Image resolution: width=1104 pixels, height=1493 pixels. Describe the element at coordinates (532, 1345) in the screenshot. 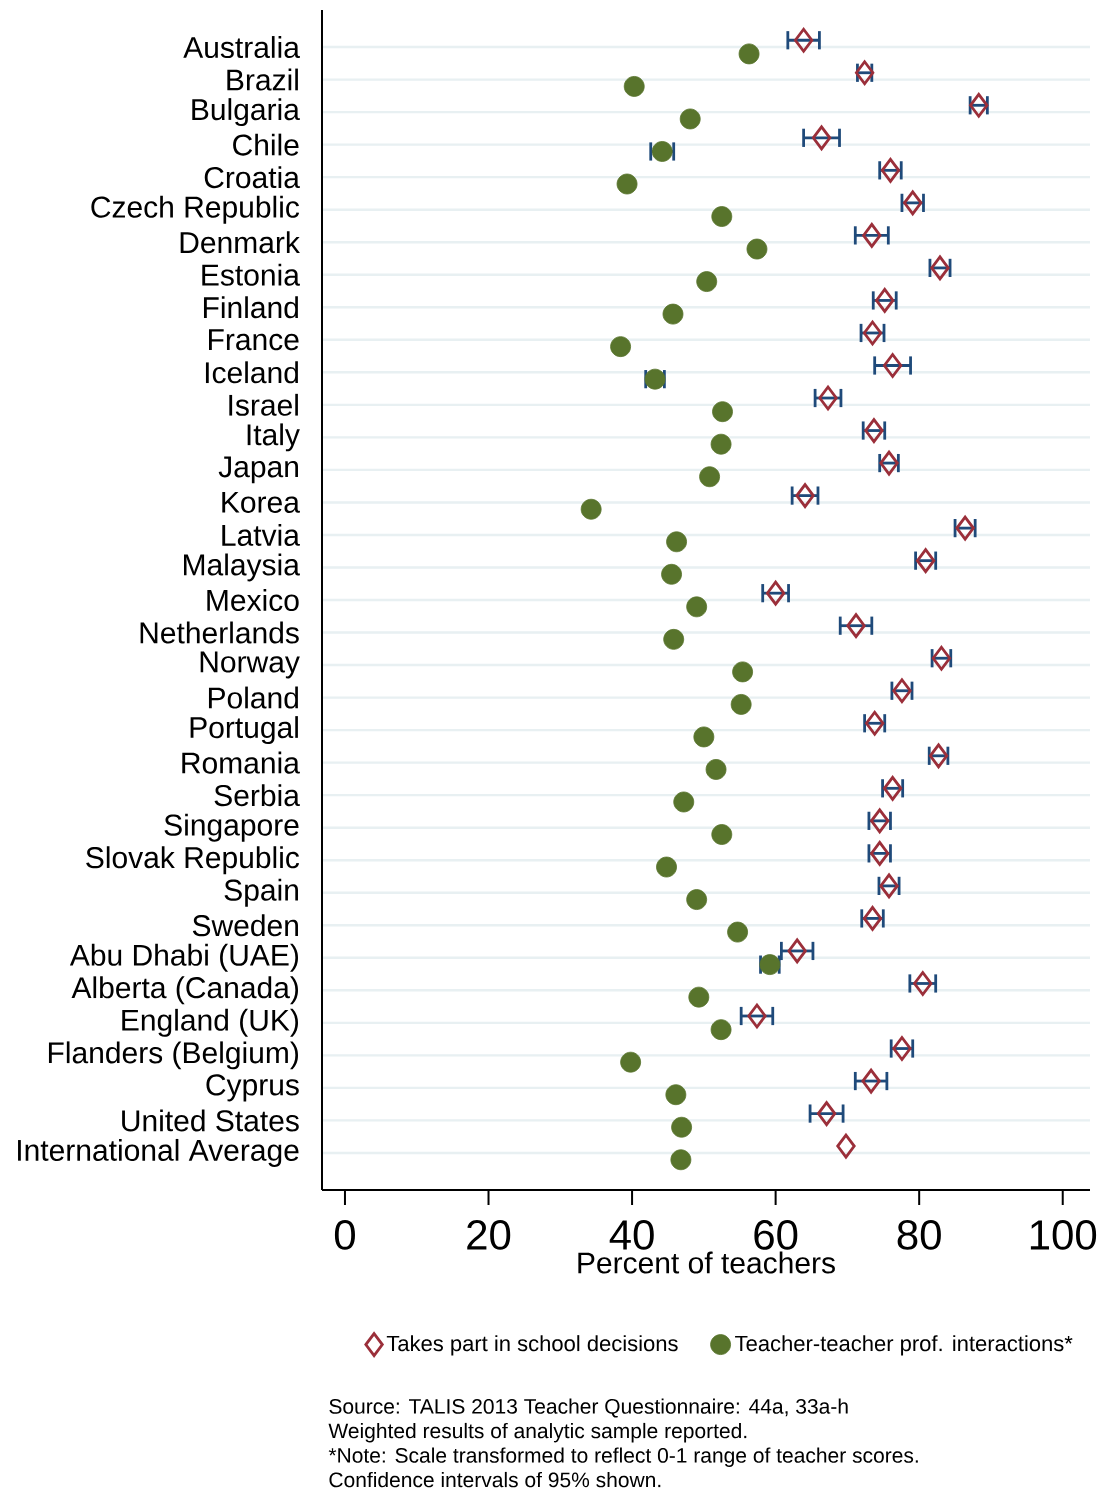

I see `legend-label: Takes part in school decisions` at that location.